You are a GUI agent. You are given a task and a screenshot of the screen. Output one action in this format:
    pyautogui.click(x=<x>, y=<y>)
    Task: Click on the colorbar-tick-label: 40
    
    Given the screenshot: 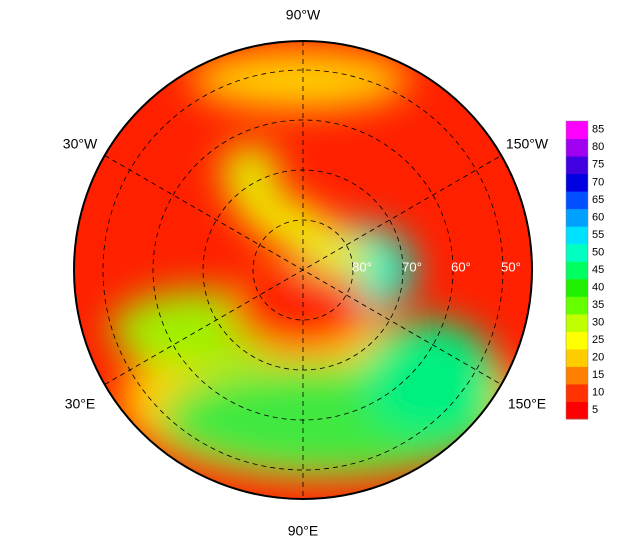 What is the action you would take?
    pyautogui.click(x=598, y=287)
    